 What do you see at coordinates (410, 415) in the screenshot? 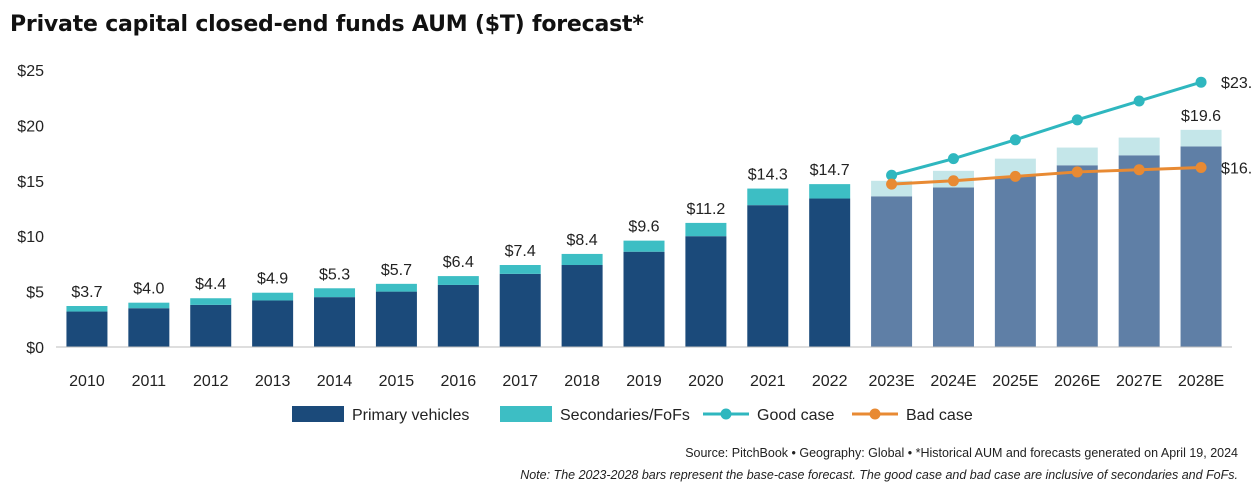
I see `legend-label-primary: Primary vehicles` at bounding box center [410, 415].